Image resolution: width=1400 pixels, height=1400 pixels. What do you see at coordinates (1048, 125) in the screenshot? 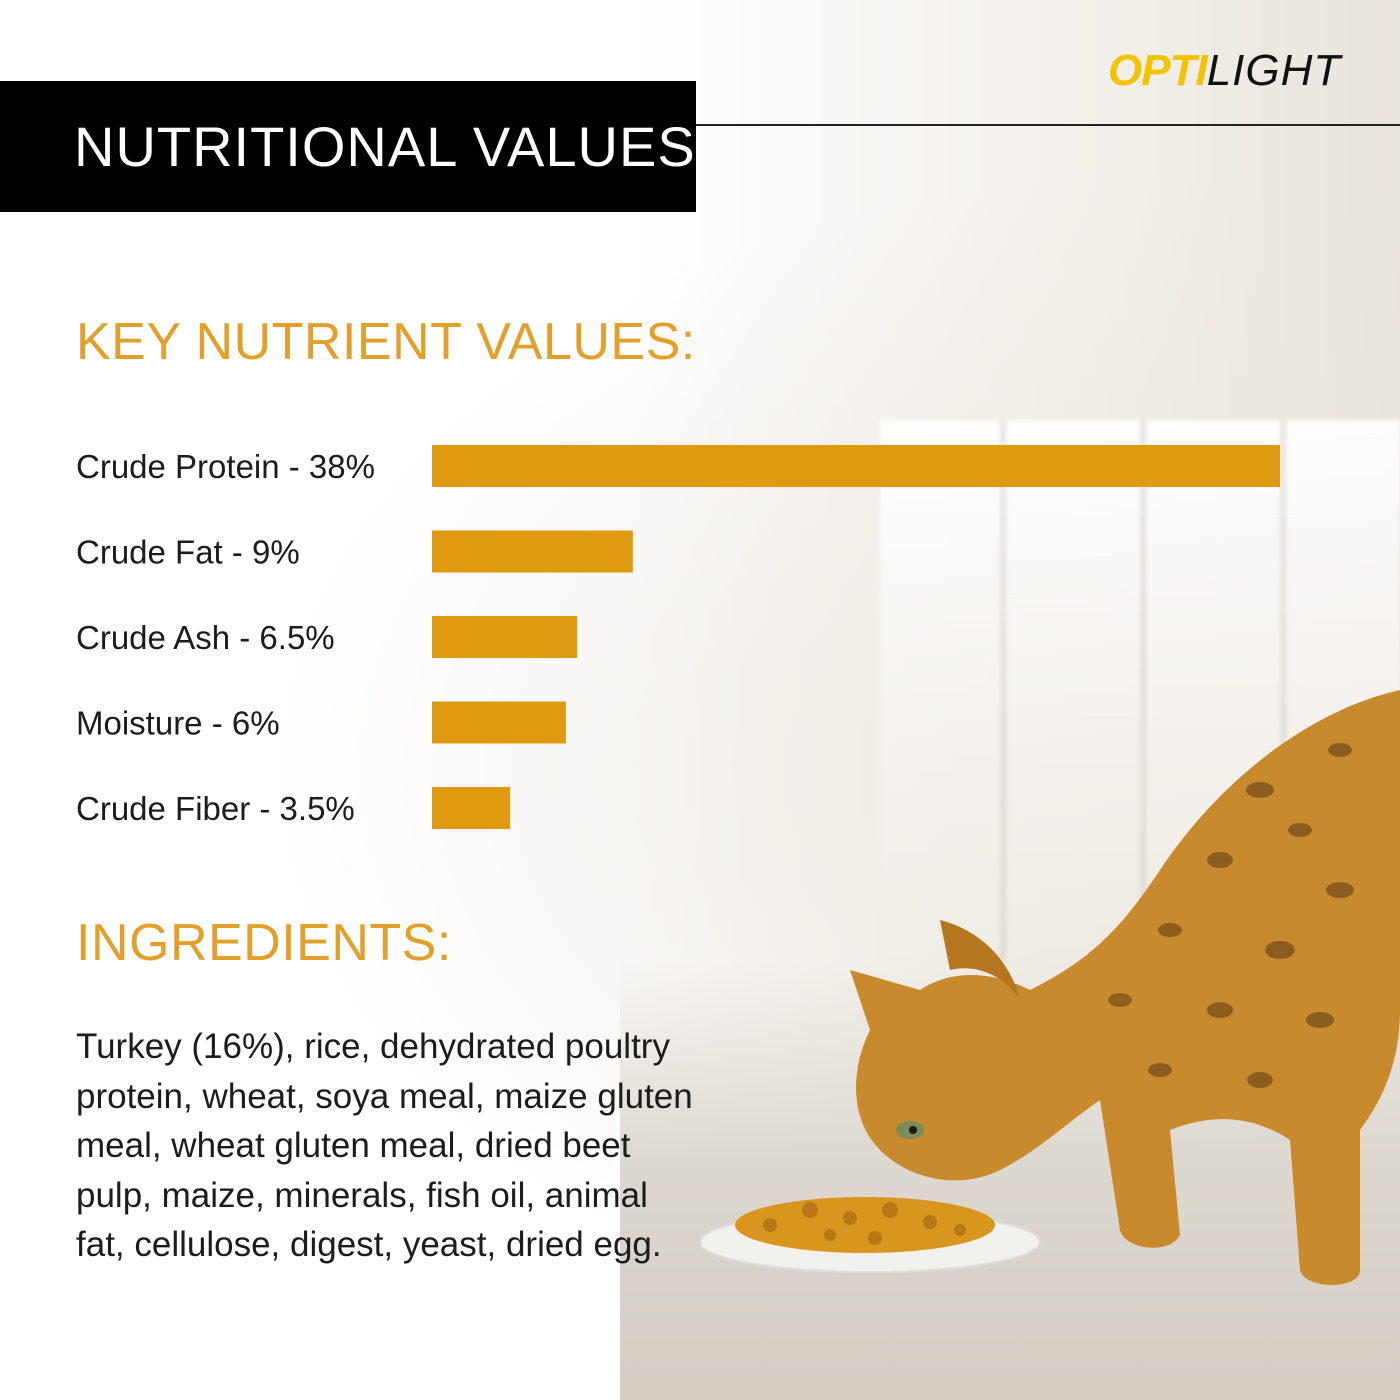
I see `header-rule` at bounding box center [1048, 125].